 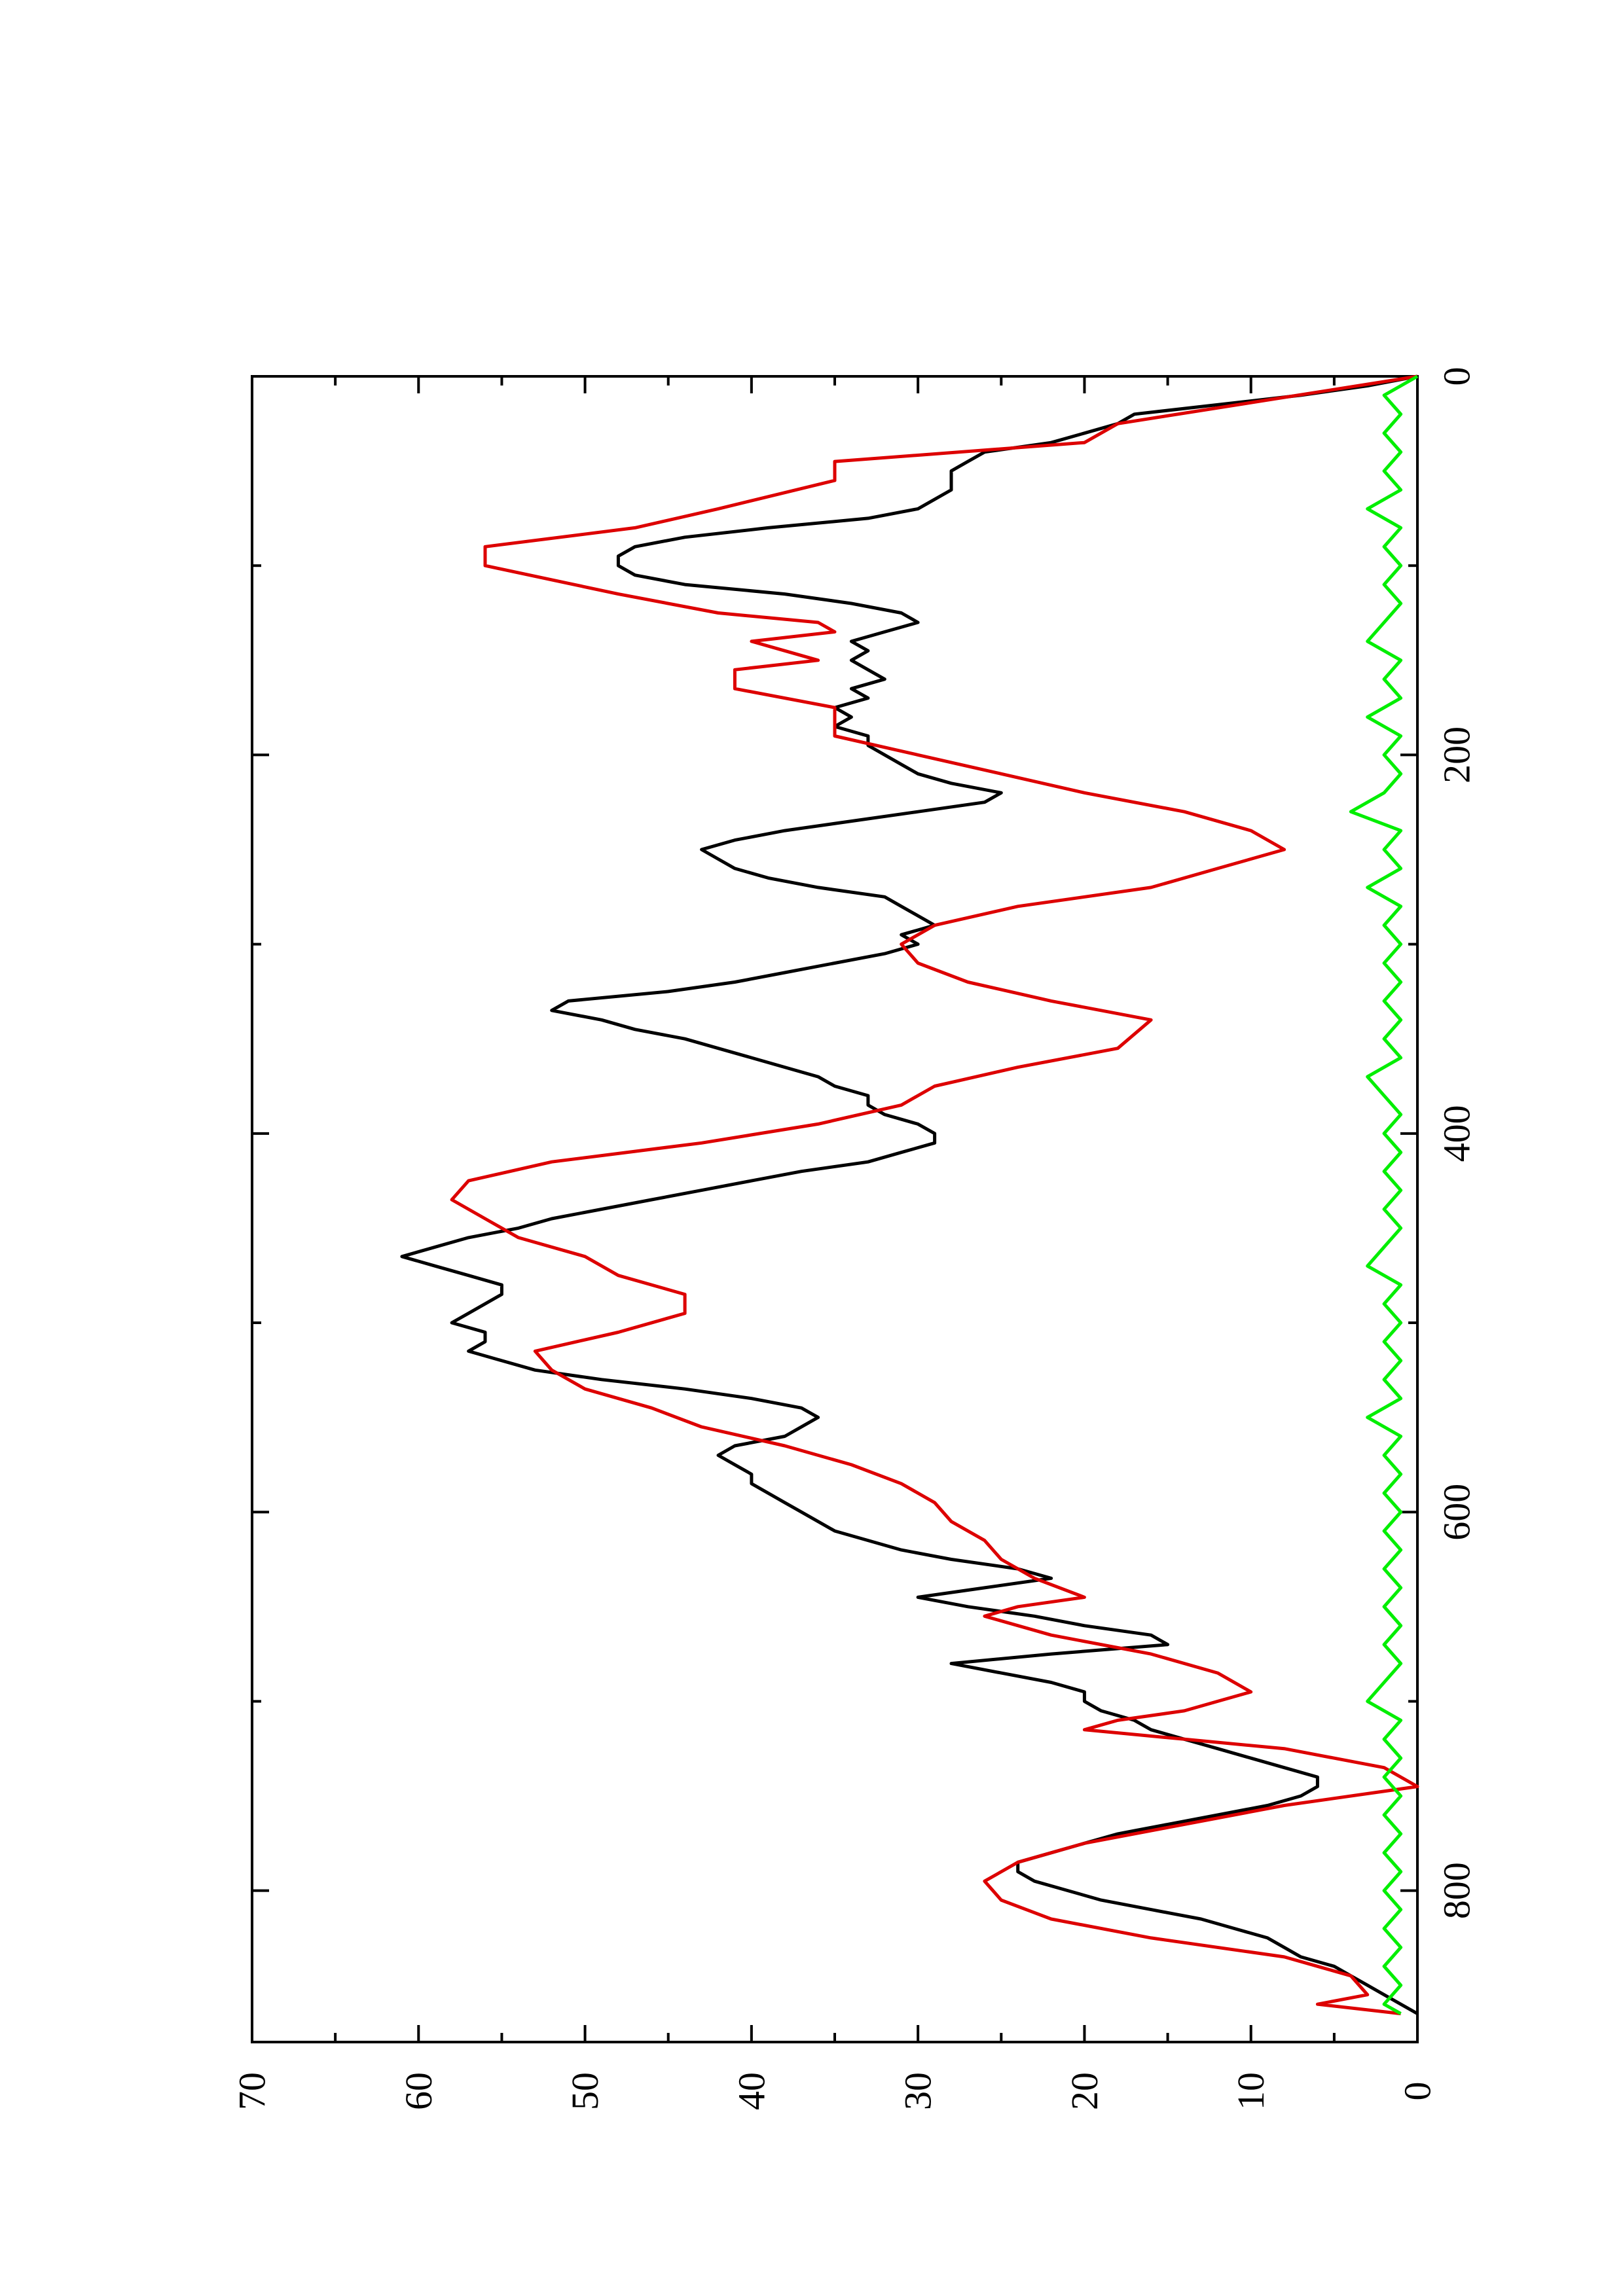 What do you see at coordinates (1084, 2091) in the screenshot?
I see `y-tick-label: 20` at bounding box center [1084, 2091].